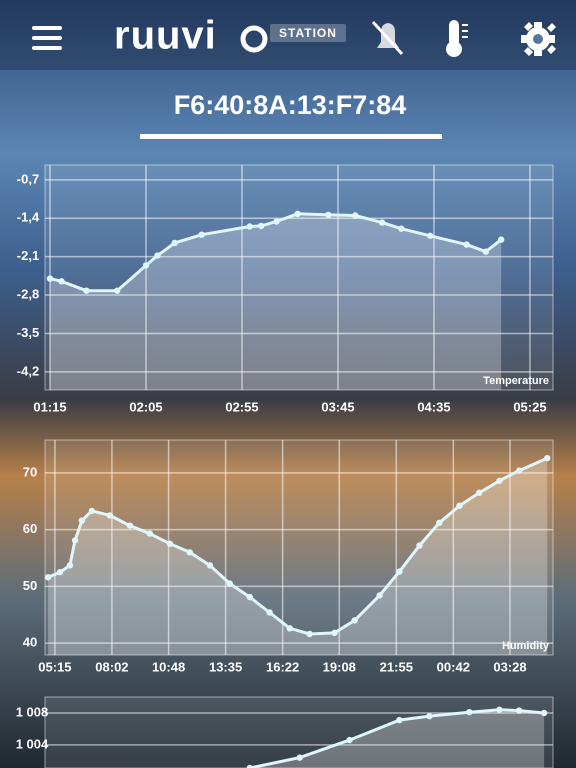 The height and width of the screenshot is (768, 576). Describe the element at coordinates (28, 370) in the screenshot. I see `y-tick-label: -4,2` at that location.